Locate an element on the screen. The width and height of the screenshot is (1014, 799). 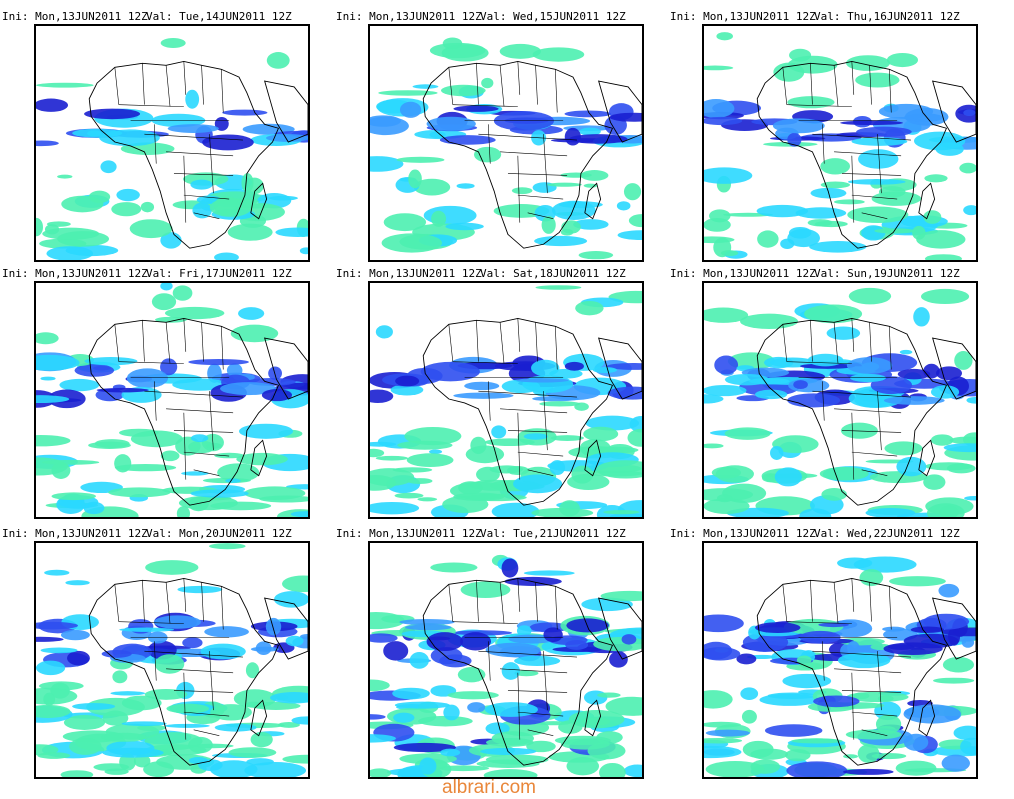
valid-time-label: Val: Fri,17JUN2011 12Z is located at coordinates (219, 273).